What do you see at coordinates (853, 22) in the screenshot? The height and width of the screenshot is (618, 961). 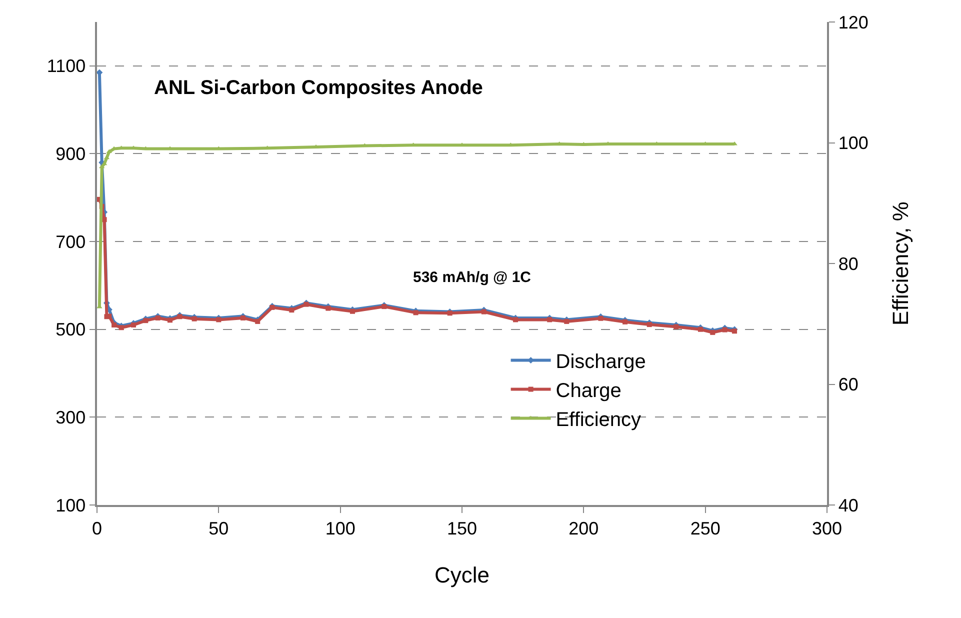 I see `y2-tick-label: 120` at bounding box center [853, 22].